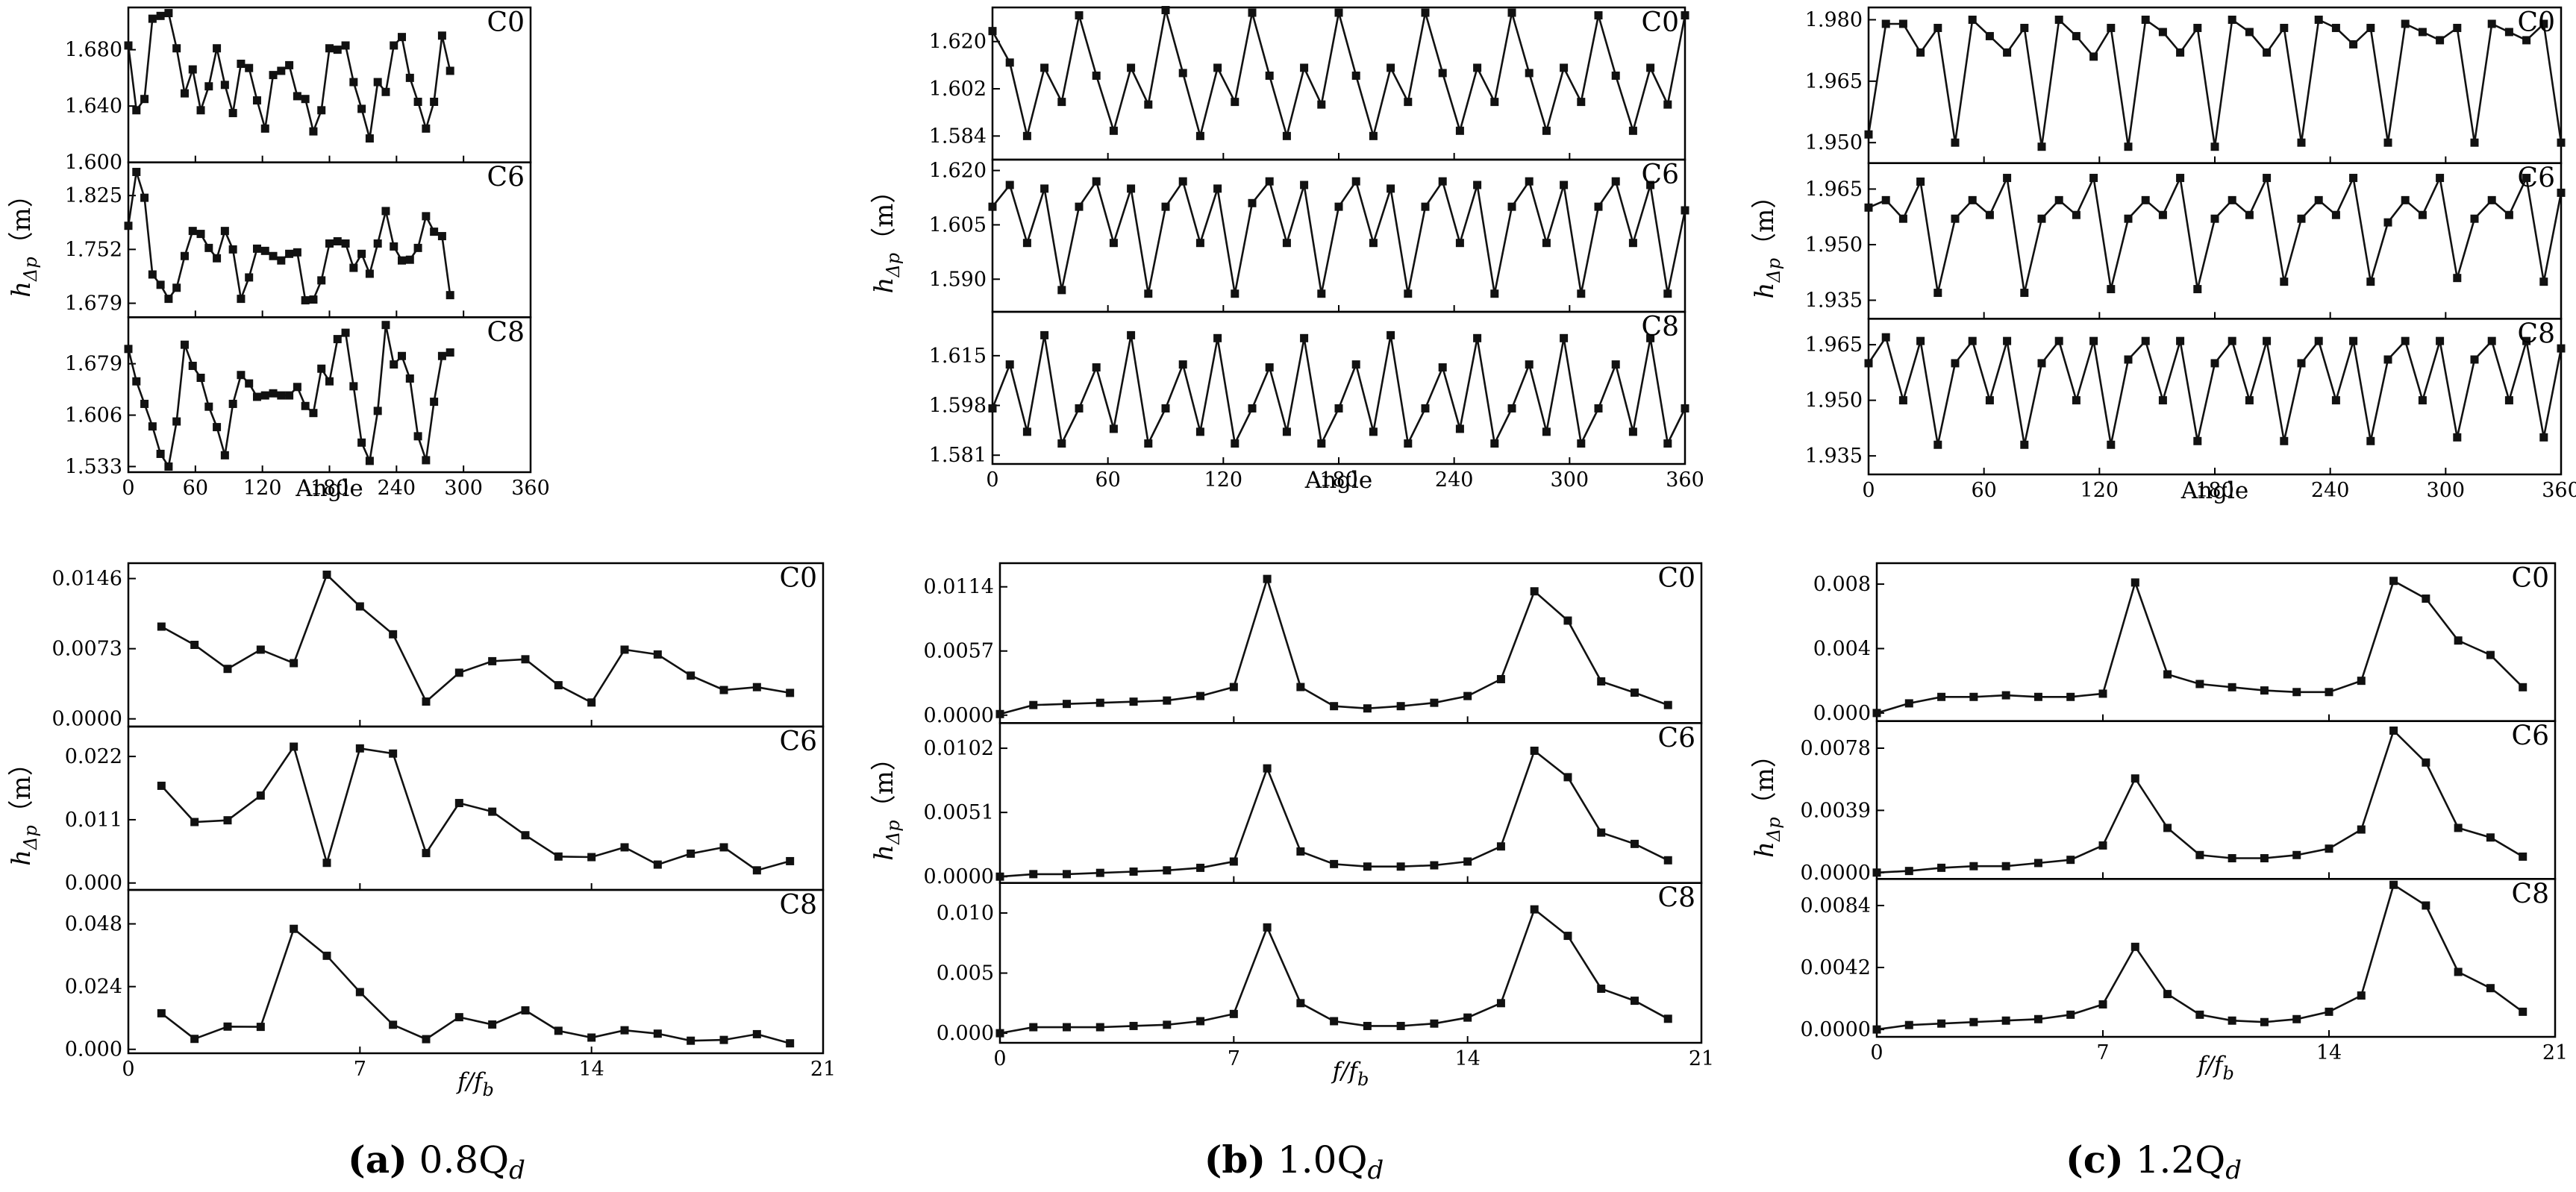 This screenshot has width=2576, height=1192. What do you see at coordinates (959, 748) in the screenshot?
I see `y-tick-label: 0.0102` at bounding box center [959, 748].